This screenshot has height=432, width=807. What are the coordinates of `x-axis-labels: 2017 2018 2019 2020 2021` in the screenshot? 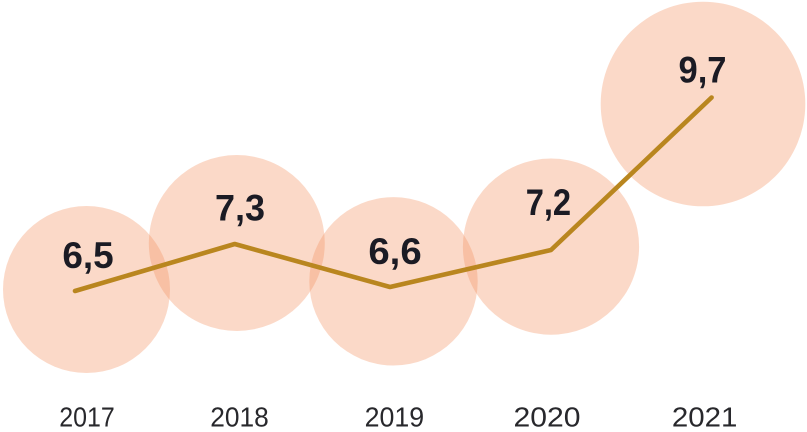 It's located at (398, 416).